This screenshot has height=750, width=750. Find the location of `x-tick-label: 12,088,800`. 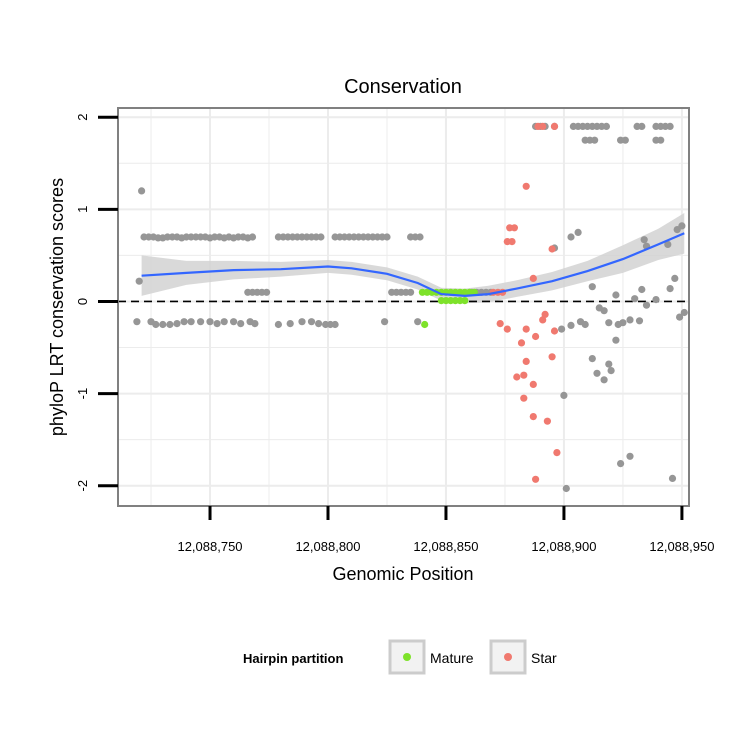

x-tick-label: 12,088,800 is located at coordinates (327, 546).